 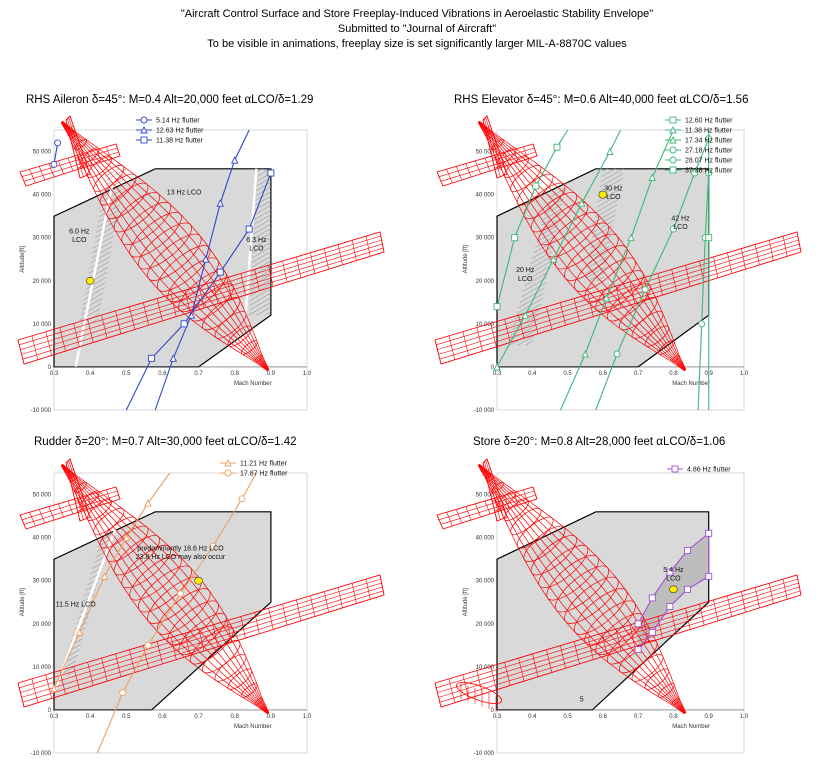 I want to click on y-tick-label: 30 000, so click(x=42, y=239).